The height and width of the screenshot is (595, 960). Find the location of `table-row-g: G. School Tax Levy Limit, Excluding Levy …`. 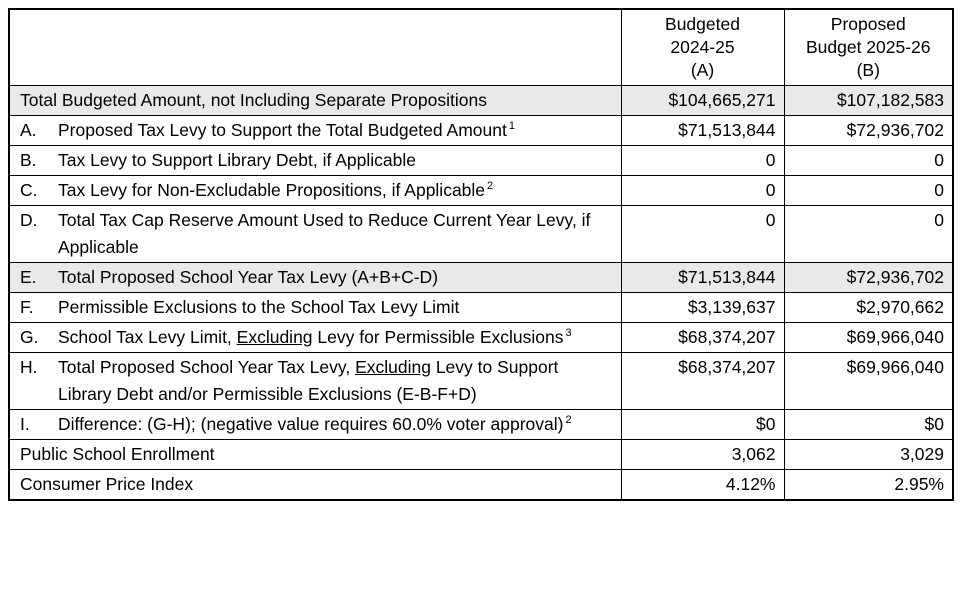

table-row-g: G. School Tax Levy Limit, Excluding Levy … is located at coordinates (481, 337).